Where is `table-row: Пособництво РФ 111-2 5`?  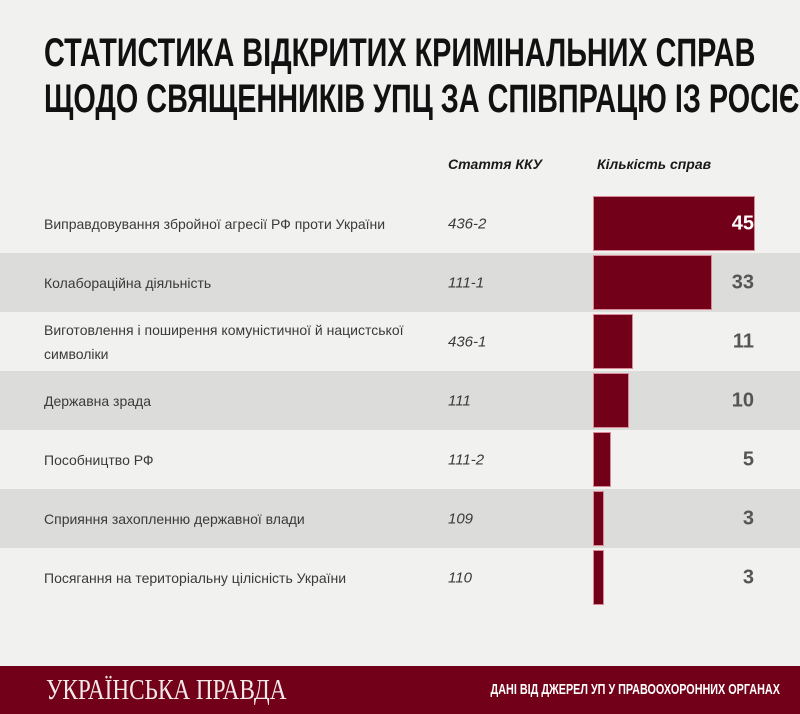 table-row: Пособництво РФ 111-2 5 is located at coordinates (400, 459).